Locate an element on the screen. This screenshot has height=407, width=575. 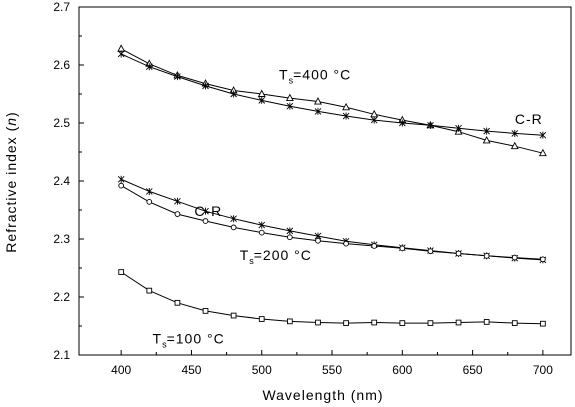
y-axis-title-italic: n is located at coordinates (11, 121).